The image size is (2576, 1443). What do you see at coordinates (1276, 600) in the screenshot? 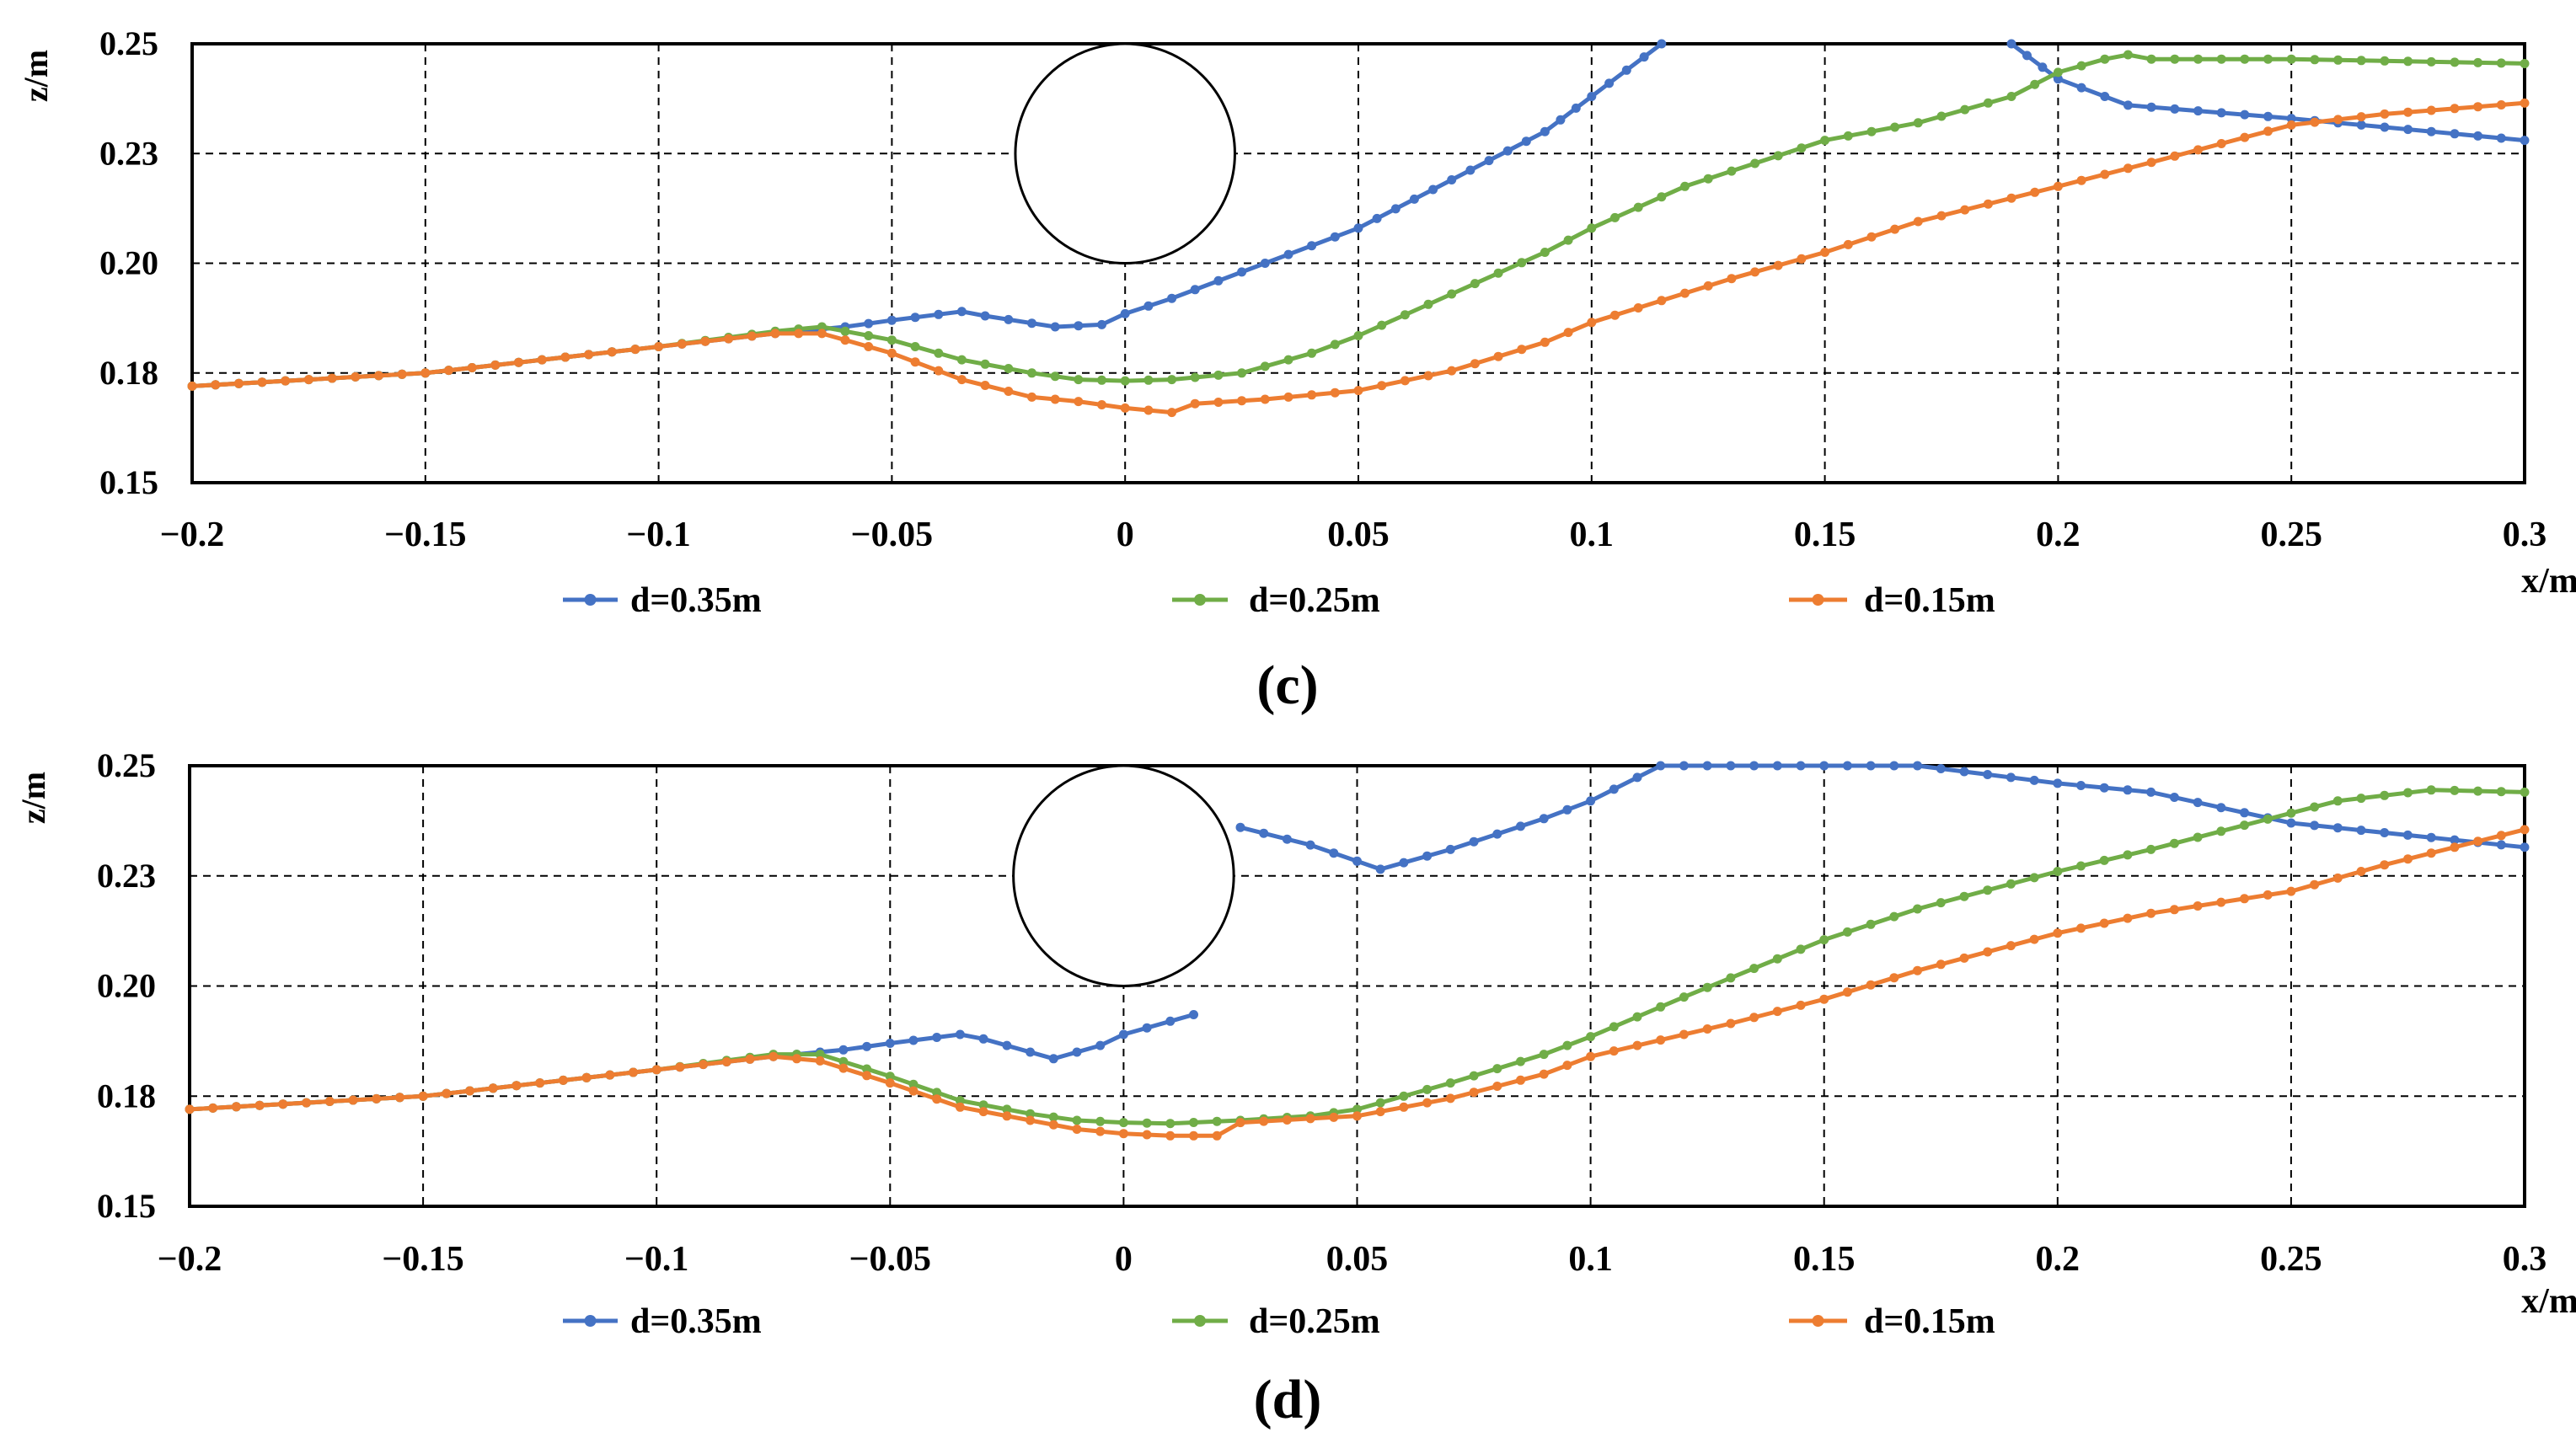
I see `legend-item: d=0.25m` at bounding box center [1276, 600].